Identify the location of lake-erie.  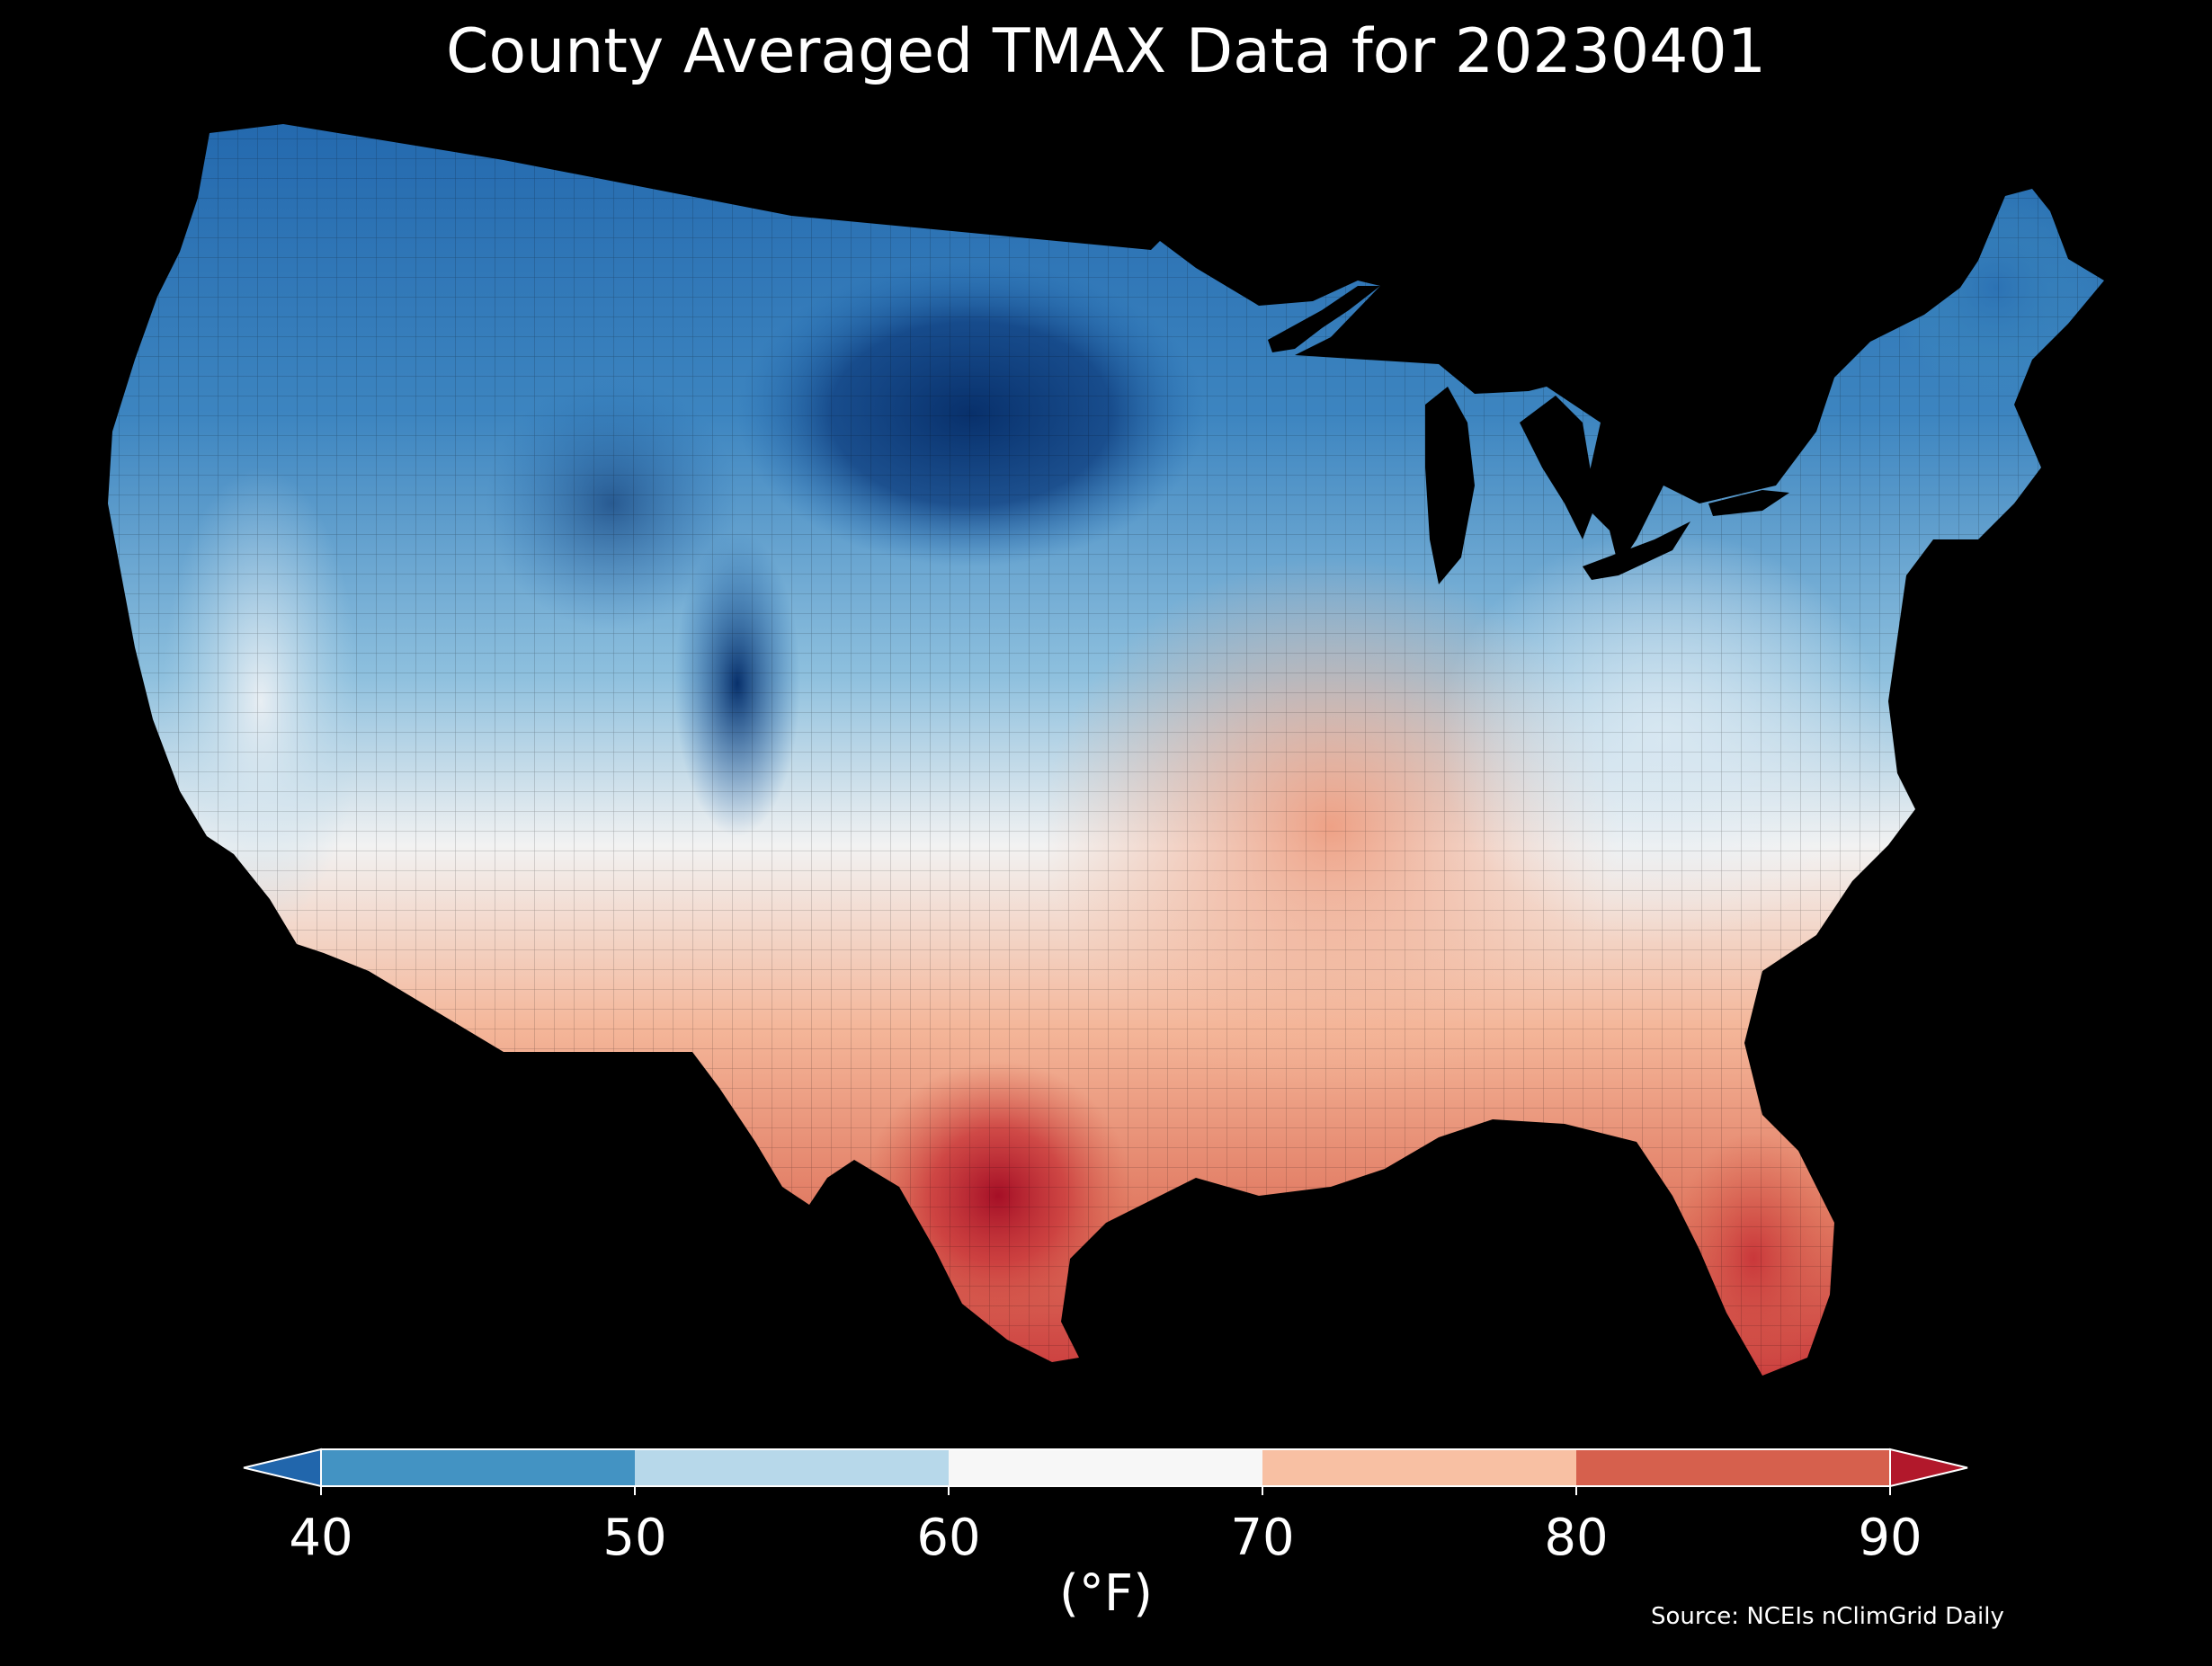
(1636, 550).